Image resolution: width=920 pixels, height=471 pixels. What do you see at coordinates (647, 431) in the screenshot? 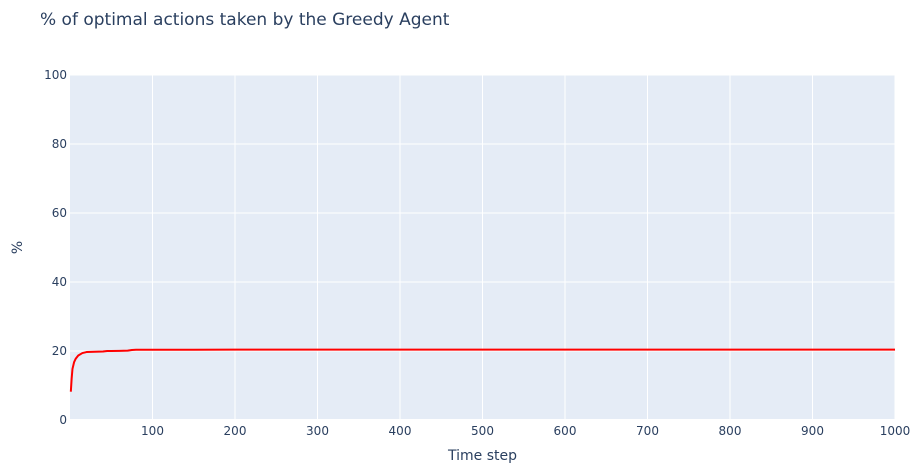
I see `x-tick-label: 700` at bounding box center [647, 431].